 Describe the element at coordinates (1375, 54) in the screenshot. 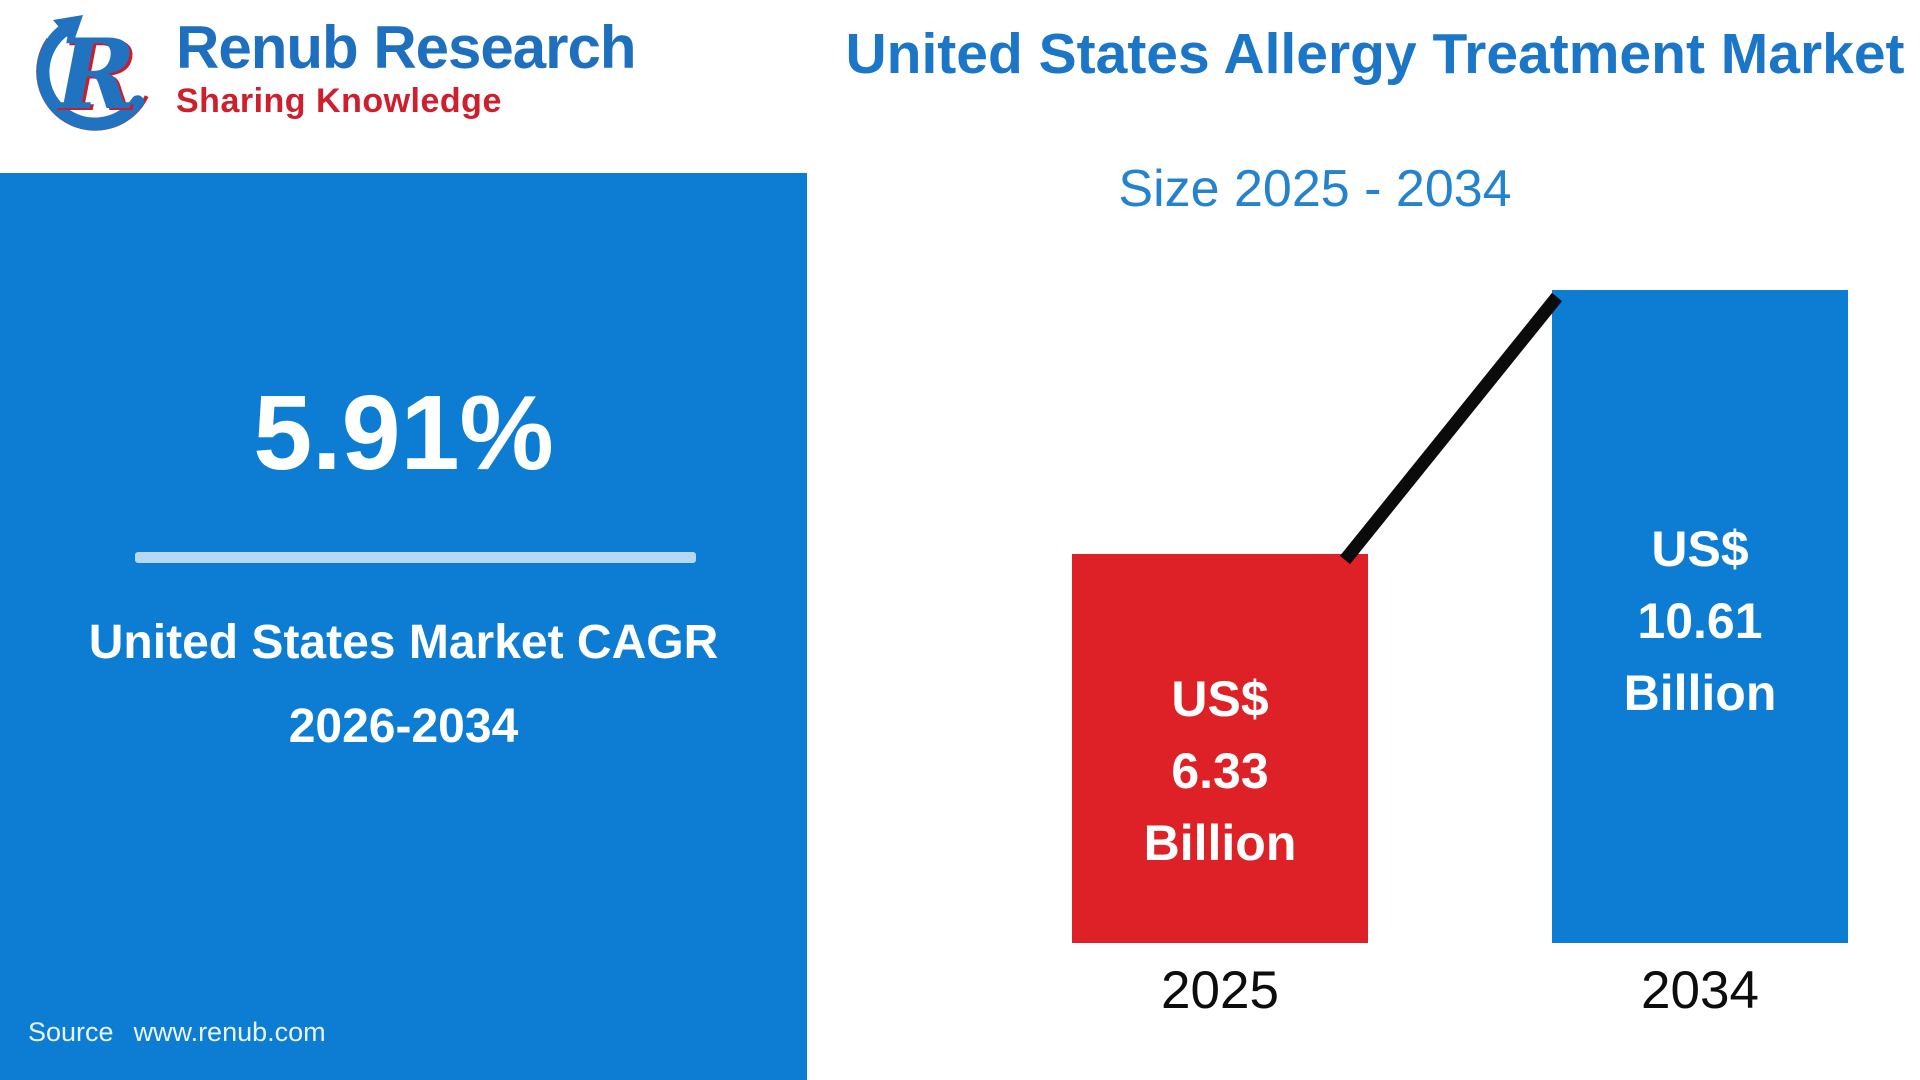

I see `page-title: United States Allergy Treatment Market` at that location.